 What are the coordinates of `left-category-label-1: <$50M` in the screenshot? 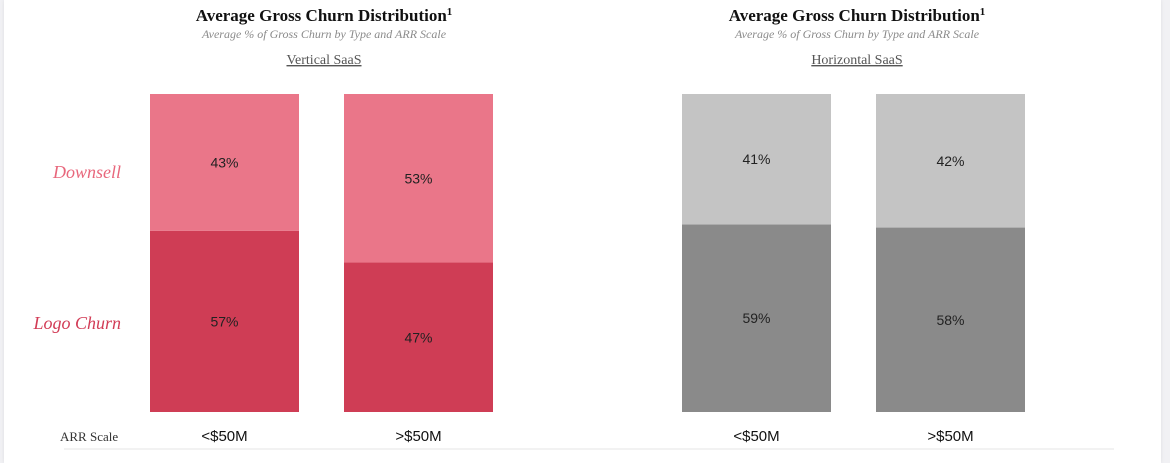 It's located at (224, 436).